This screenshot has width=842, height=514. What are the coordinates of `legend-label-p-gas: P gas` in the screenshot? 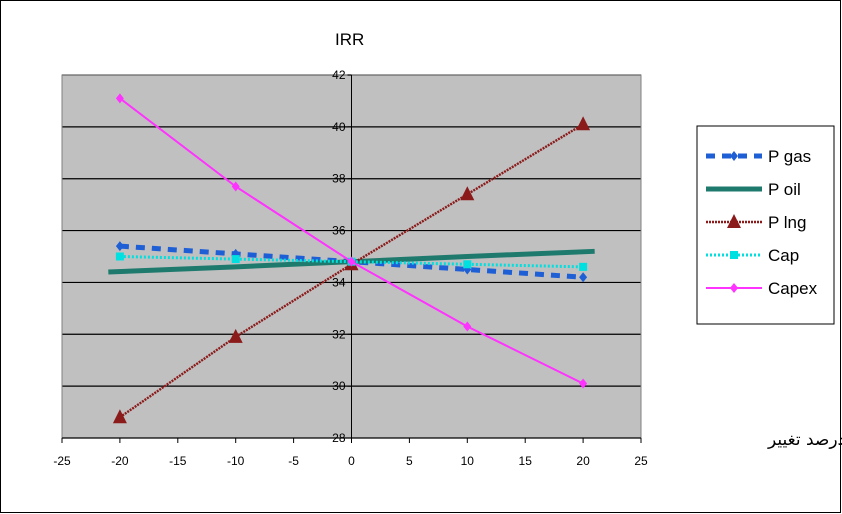 It's located at (789, 156).